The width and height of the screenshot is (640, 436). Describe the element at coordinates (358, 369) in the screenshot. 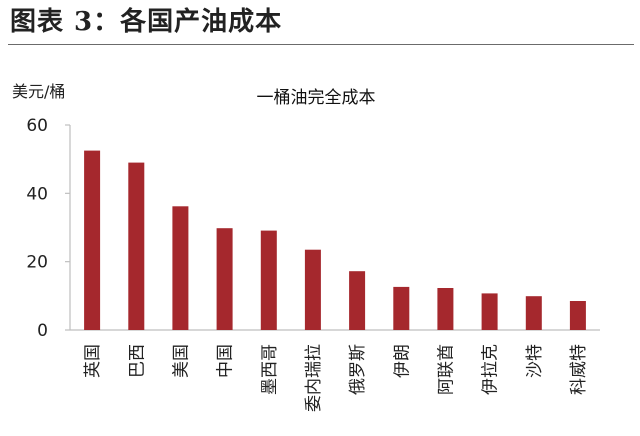

I see `x-category-label: 俄罗斯` at that location.